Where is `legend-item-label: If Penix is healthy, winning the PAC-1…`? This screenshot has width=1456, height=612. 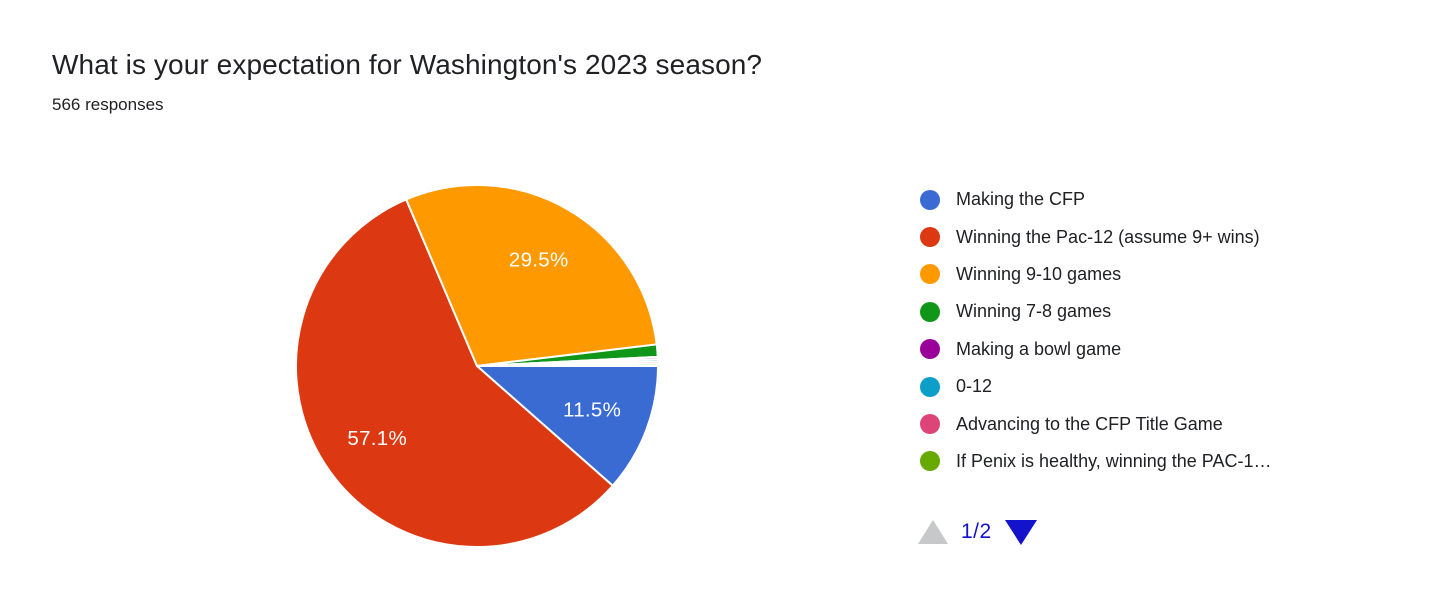
legend-item-label: If Penix is healthy, winning the PAC-1… is located at coordinates (1114, 460).